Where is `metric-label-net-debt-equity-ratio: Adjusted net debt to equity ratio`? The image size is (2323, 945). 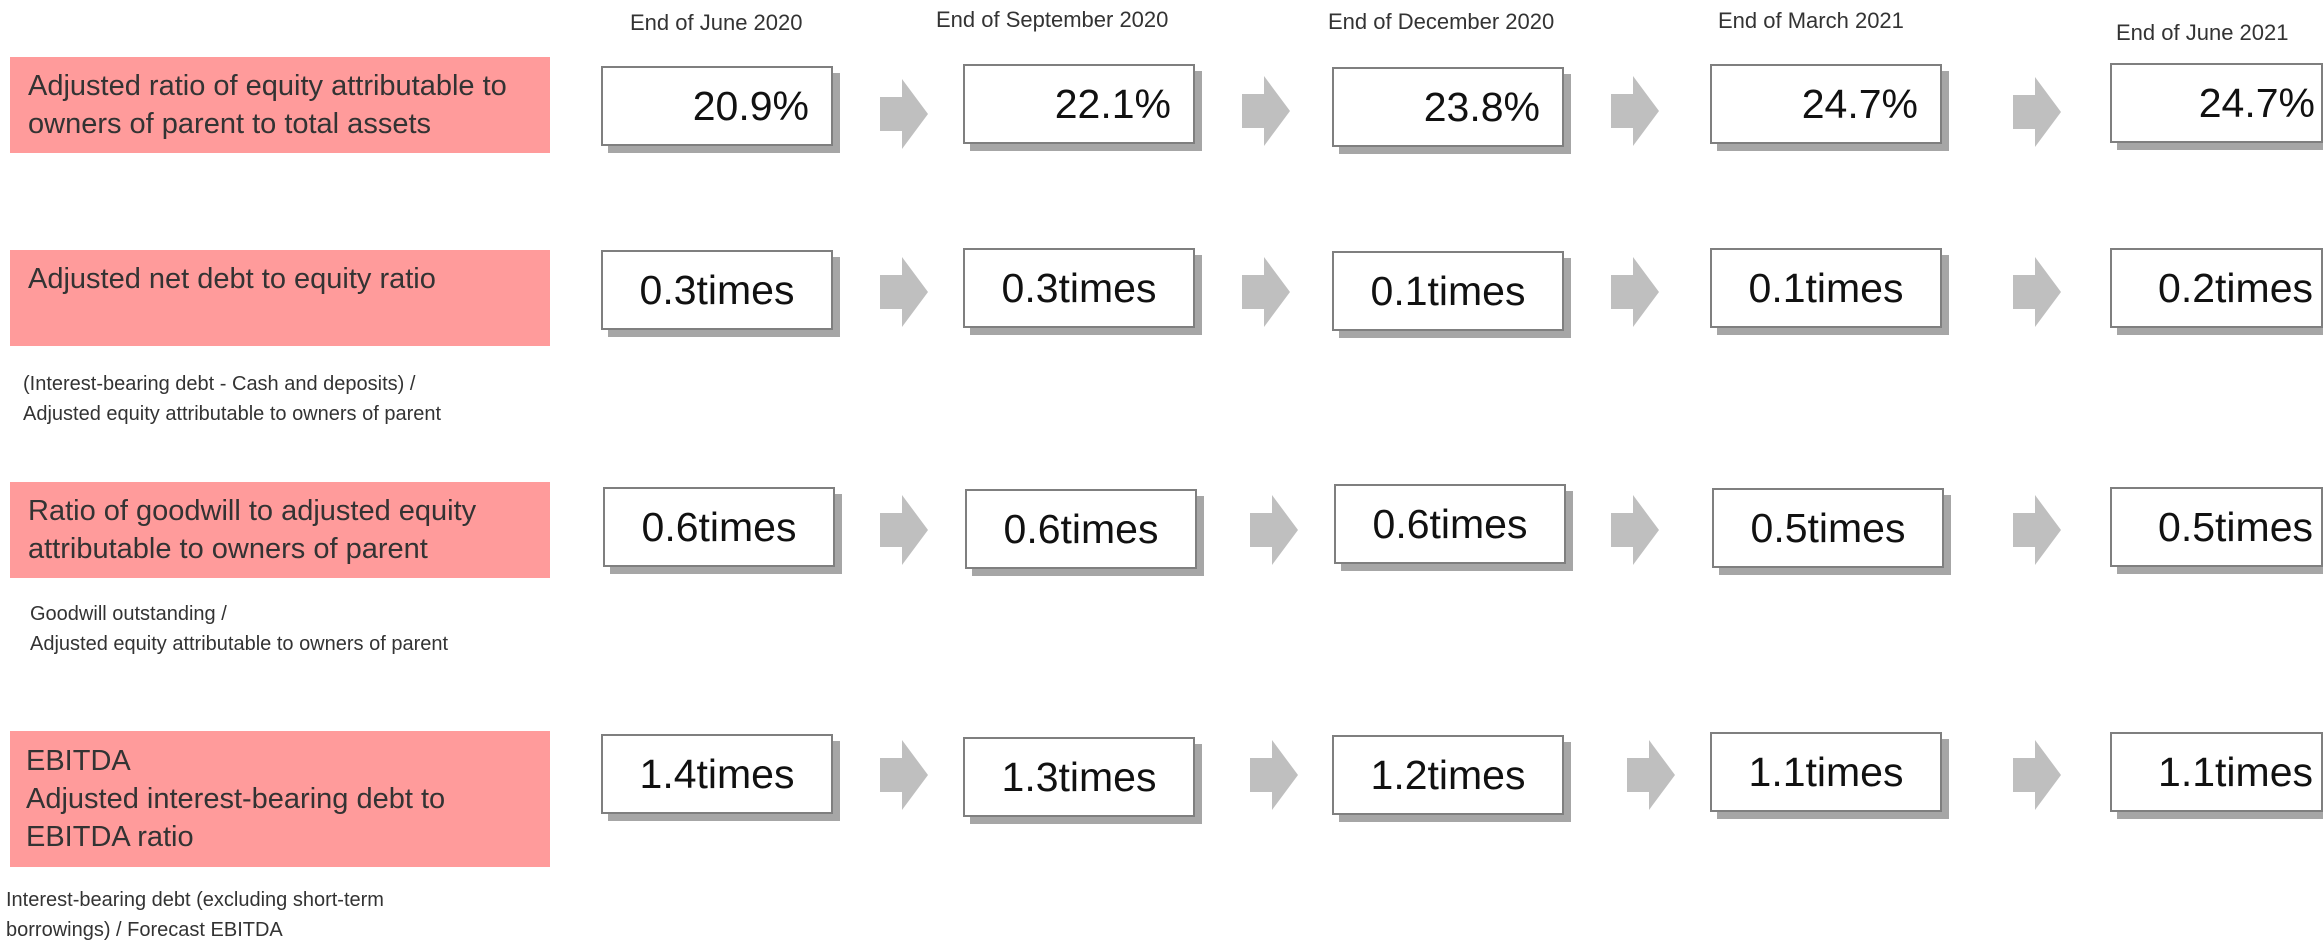 metric-label-net-debt-equity-ratio: Adjusted net debt to equity ratio is located at coordinates (280, 298).